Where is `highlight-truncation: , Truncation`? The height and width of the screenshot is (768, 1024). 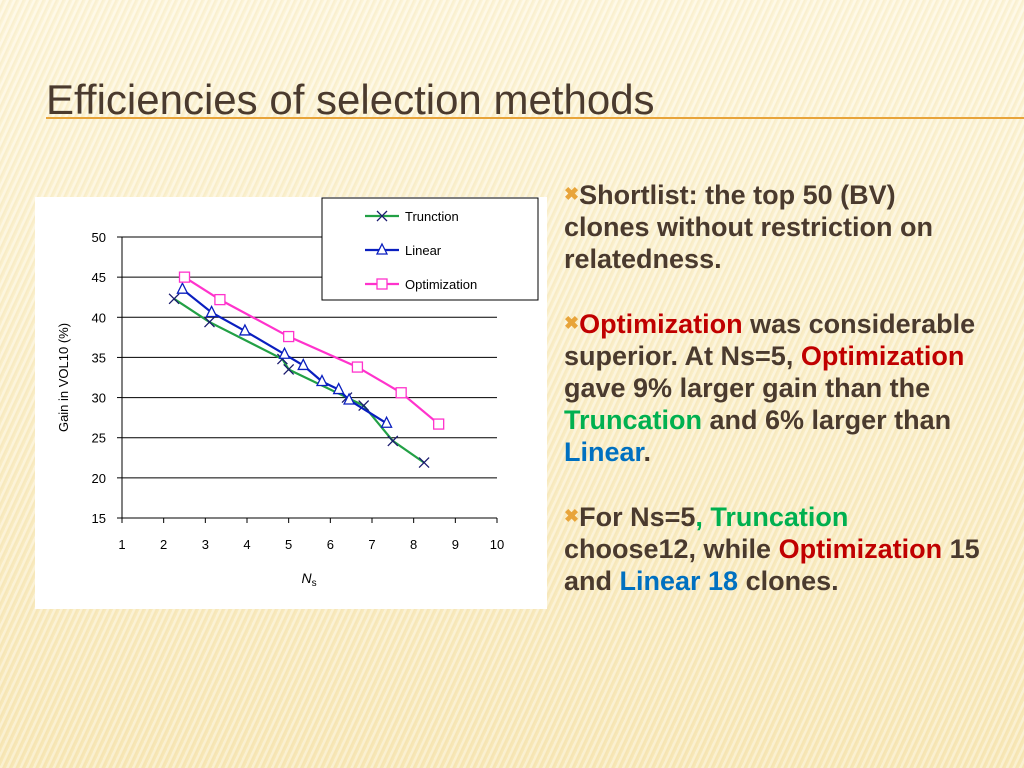 highlight-truncation: , Truncation is located at coordinates (772, 517).